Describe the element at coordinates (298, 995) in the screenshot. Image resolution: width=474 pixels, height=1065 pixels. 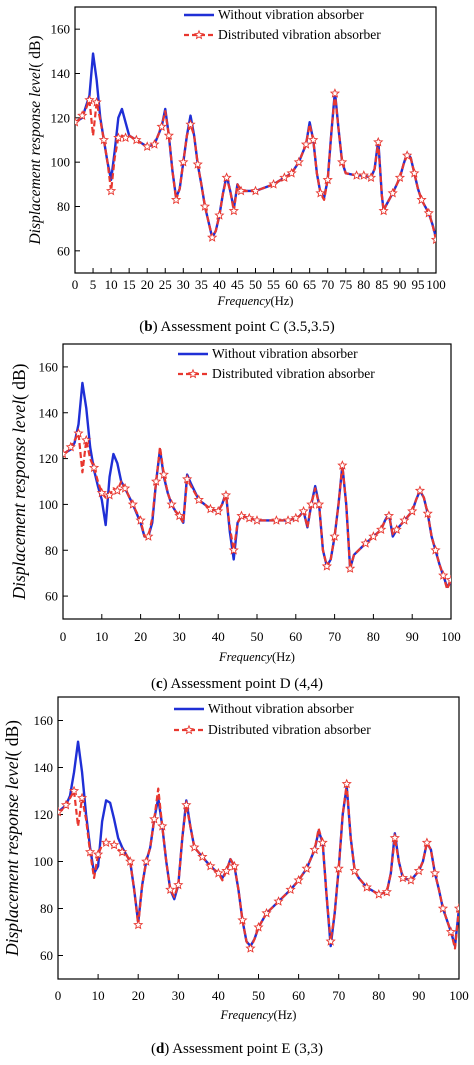
I see `x-tick-label: 60` at that location.